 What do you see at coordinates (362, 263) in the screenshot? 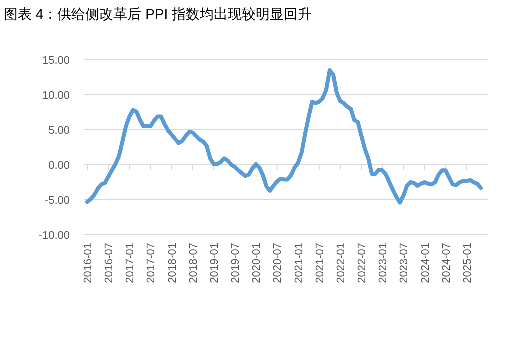
I see `x-tick-label: 2022-07` at bounding box center [362, 263].